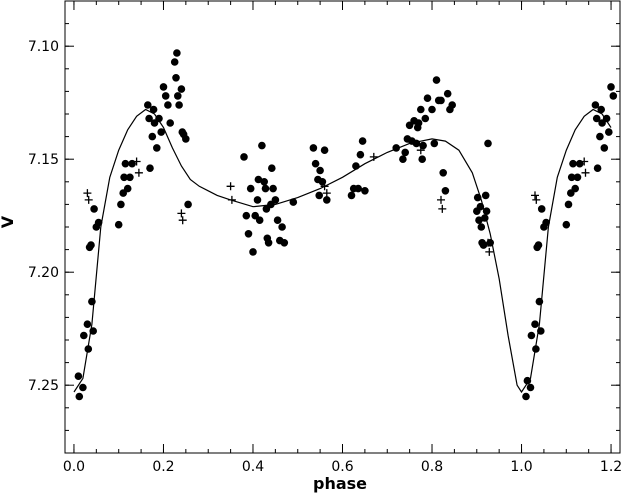 The height and width of the screenshot is (493, 621). Describe the element at coordinates (43, 386) in the screenshot. I see `y-tick-label: 7.25` at that location.